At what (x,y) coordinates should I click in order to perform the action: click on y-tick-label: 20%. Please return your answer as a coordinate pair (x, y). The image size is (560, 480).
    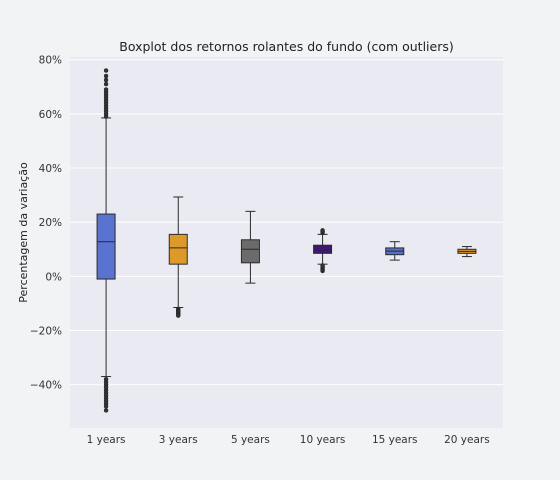
    Looking at the image, I should click on (50, 223).